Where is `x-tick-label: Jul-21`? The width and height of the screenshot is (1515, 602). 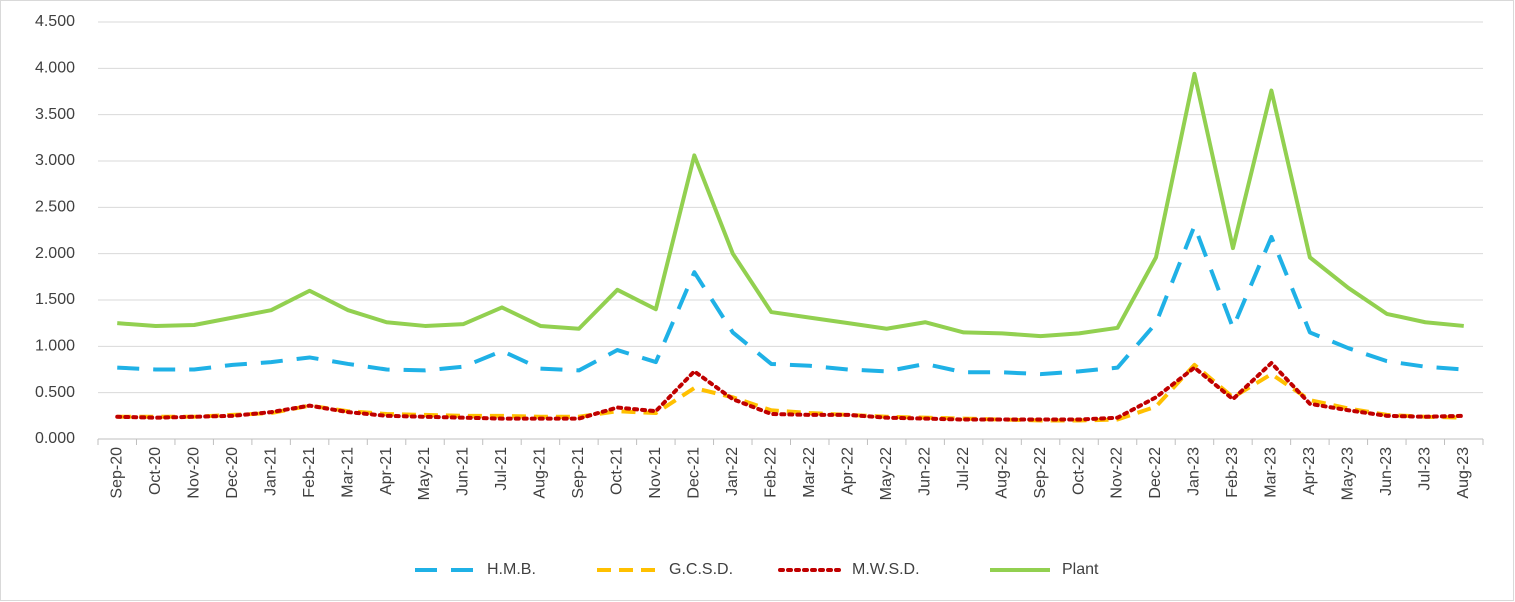 x-tick-label: Jul-21 is located at coordinates (501, 469).